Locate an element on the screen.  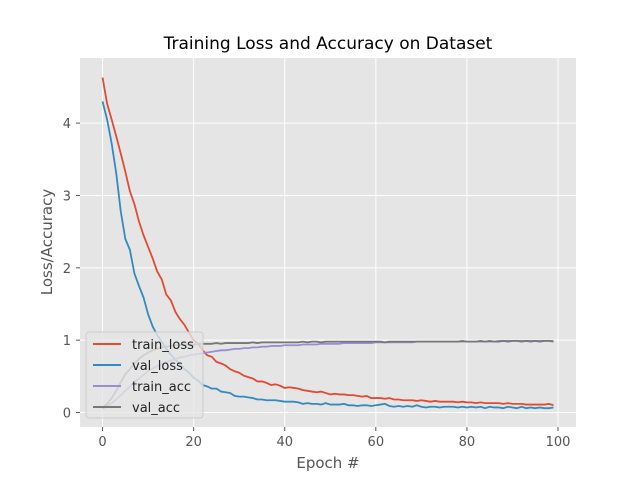
y-axis-label: Loss/Accuracy is located at coordinates (47, 242).